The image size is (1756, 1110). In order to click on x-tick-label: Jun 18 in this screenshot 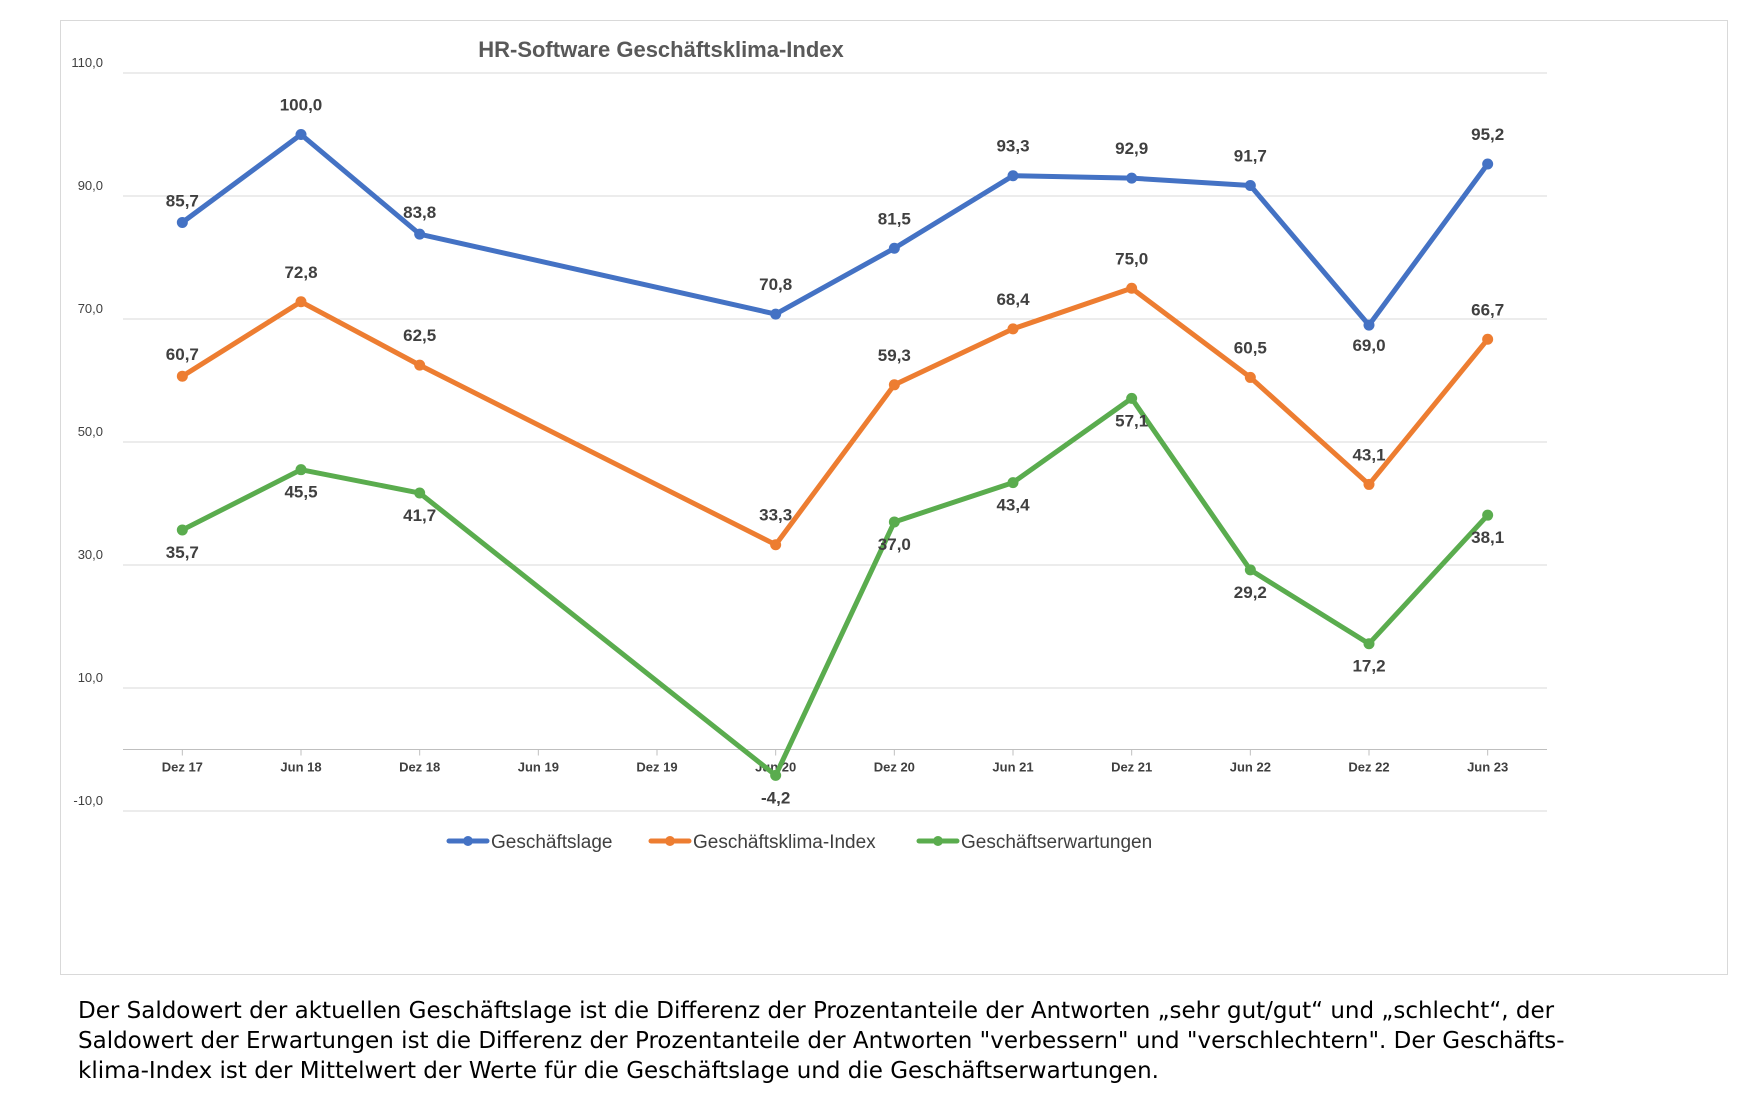, I will do `click(300, 767)`.